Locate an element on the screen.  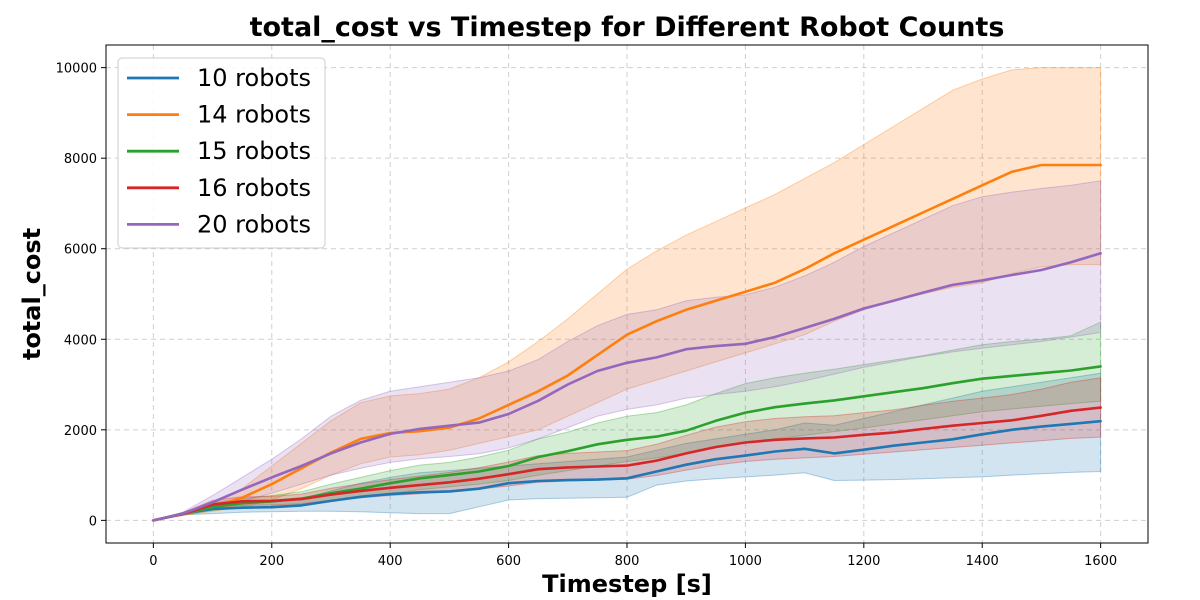
legend-box is located at coordinates (221, 153).